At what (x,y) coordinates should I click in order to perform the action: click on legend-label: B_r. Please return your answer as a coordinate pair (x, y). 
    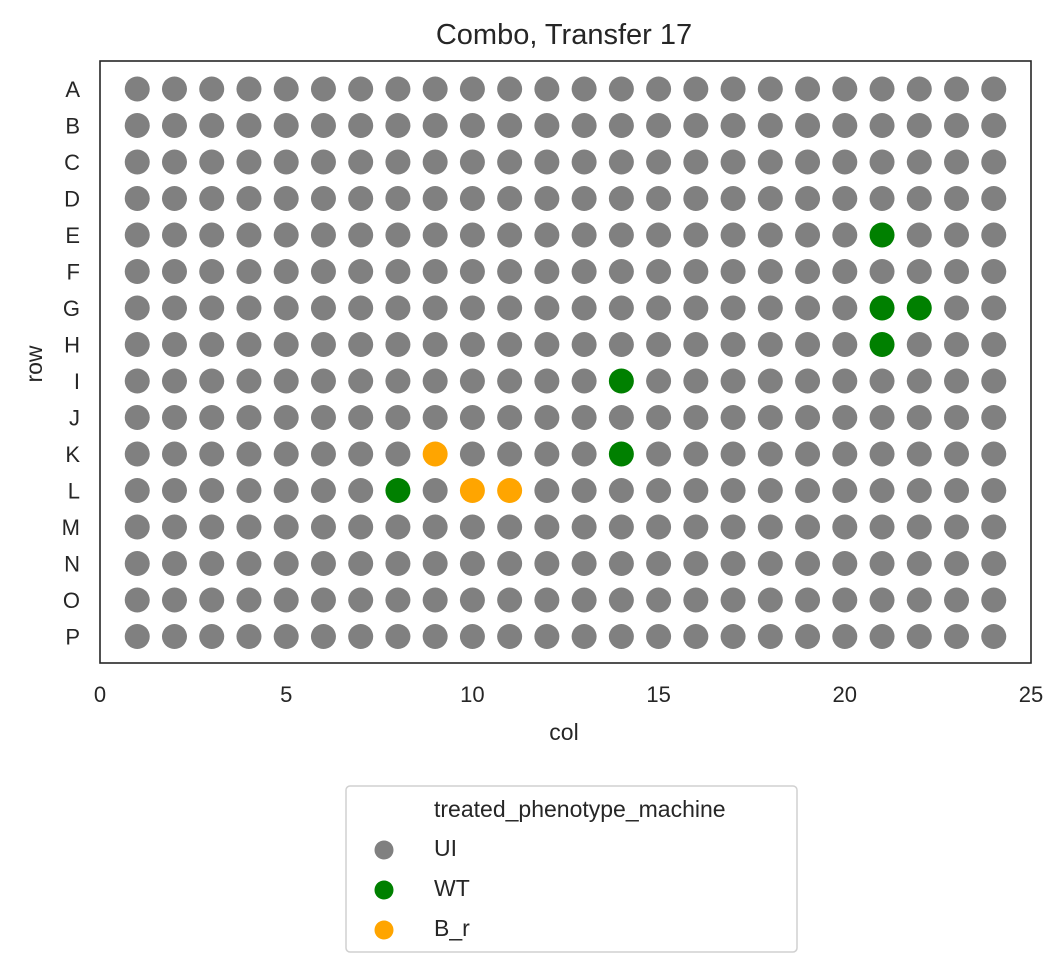
    Looking at the image, I should click on (452, 928).